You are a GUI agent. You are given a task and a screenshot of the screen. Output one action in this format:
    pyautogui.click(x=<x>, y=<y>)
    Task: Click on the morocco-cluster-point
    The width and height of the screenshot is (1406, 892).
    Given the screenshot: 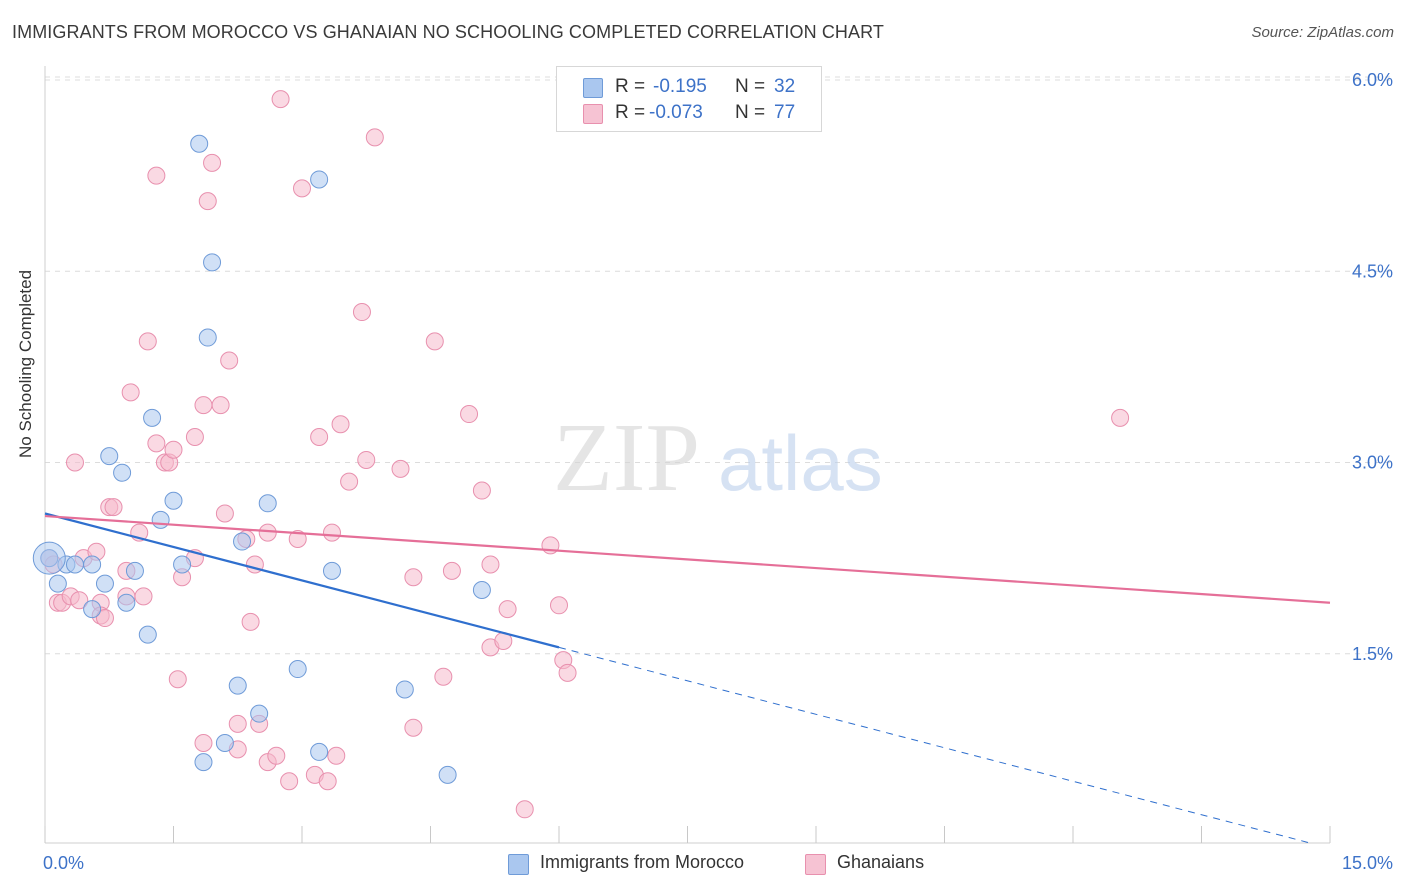 What is the action you would take?
    pyautogui.click(x=49, y=558)
    